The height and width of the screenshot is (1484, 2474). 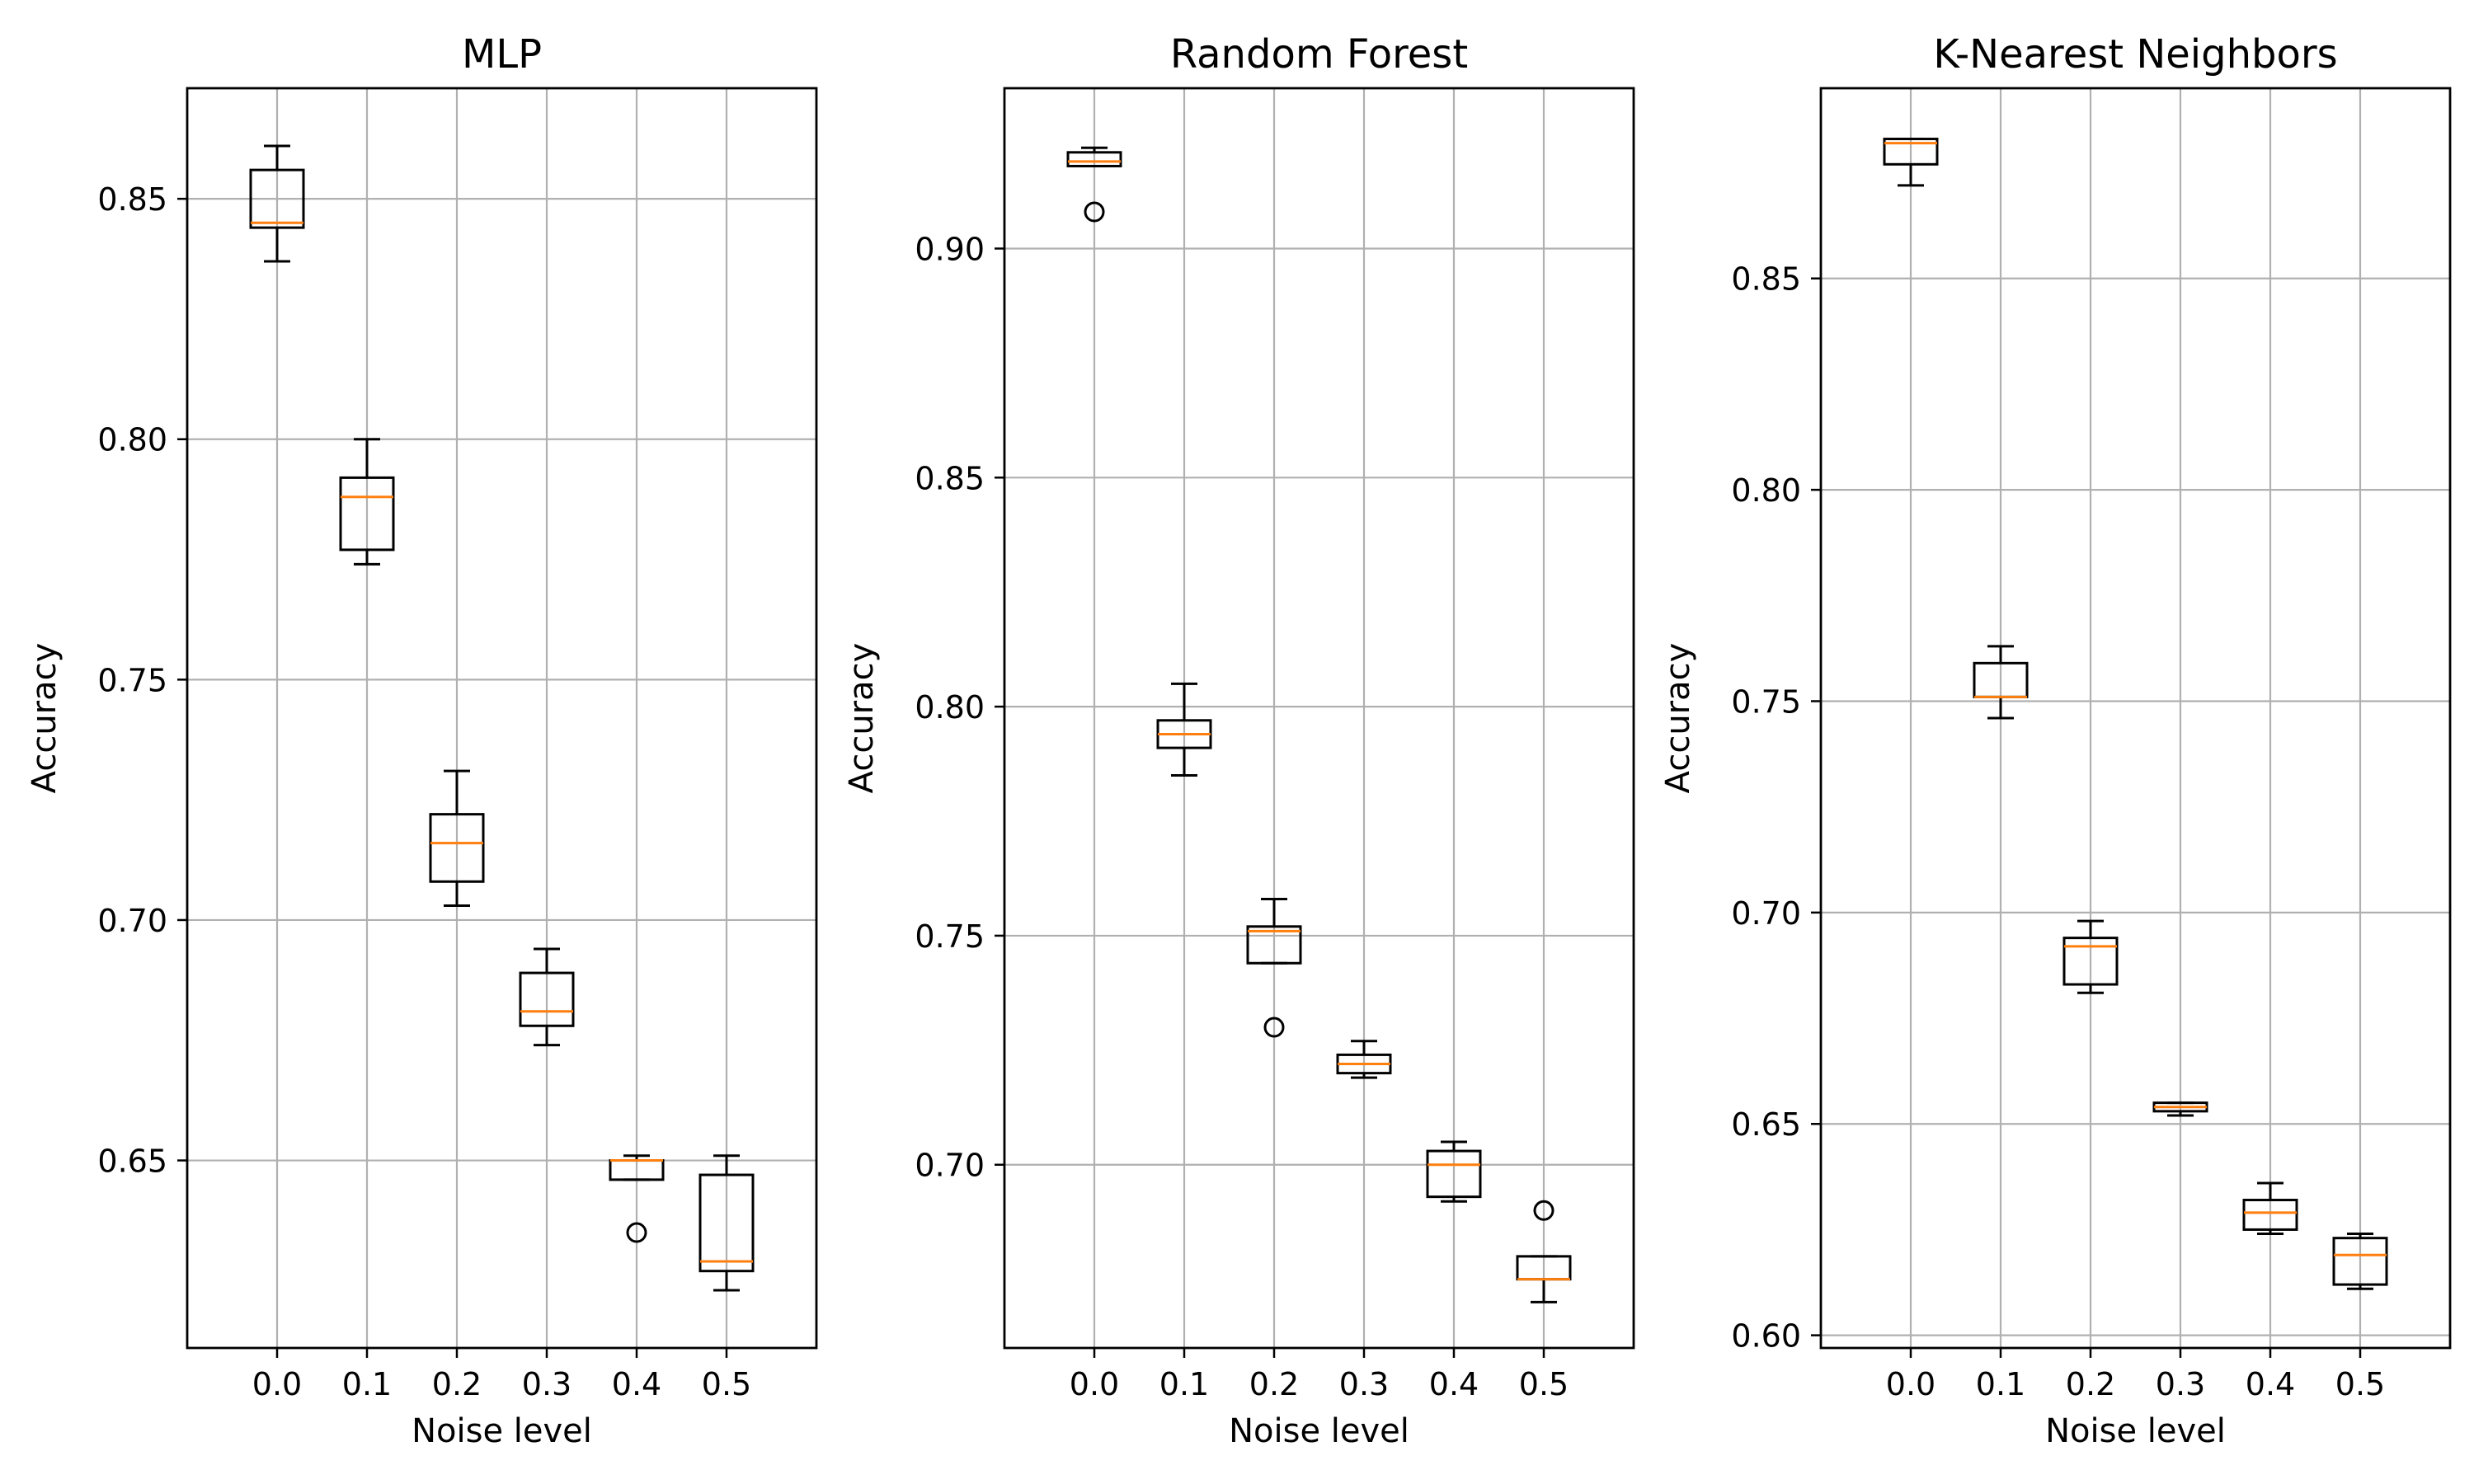 I want to click on y-axis: 0.60 0.65 0.70 0.75 0.80 0.85 Accuracy, so click(x=1740, y=808).